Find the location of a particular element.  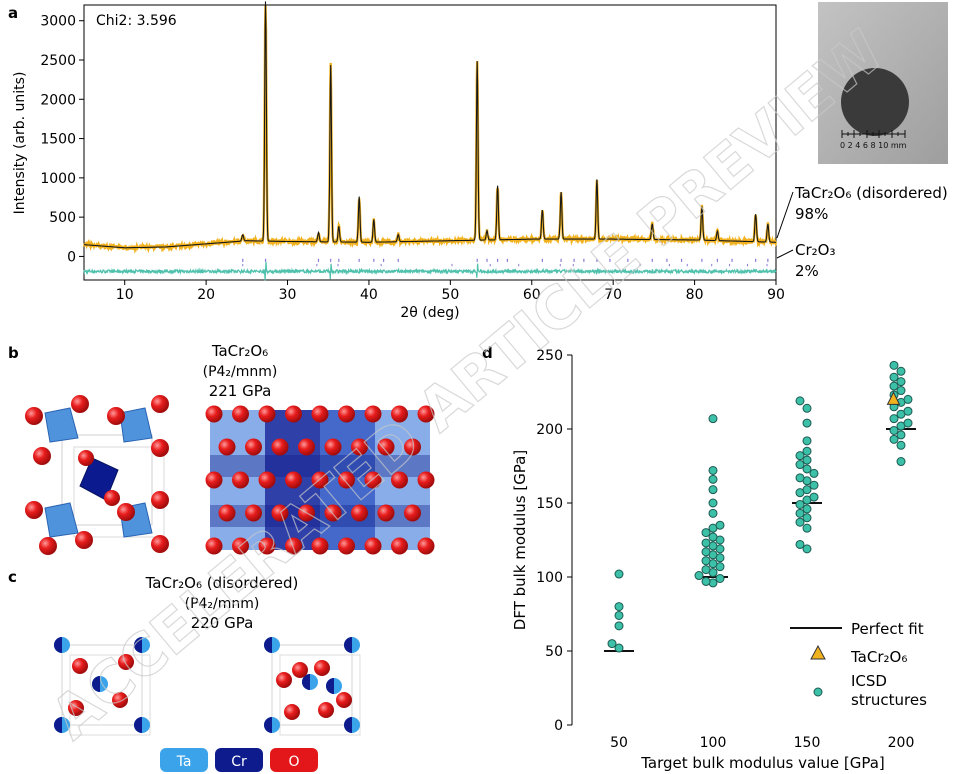

d-ytick-label: 0 is located at coordinates (558, 726).